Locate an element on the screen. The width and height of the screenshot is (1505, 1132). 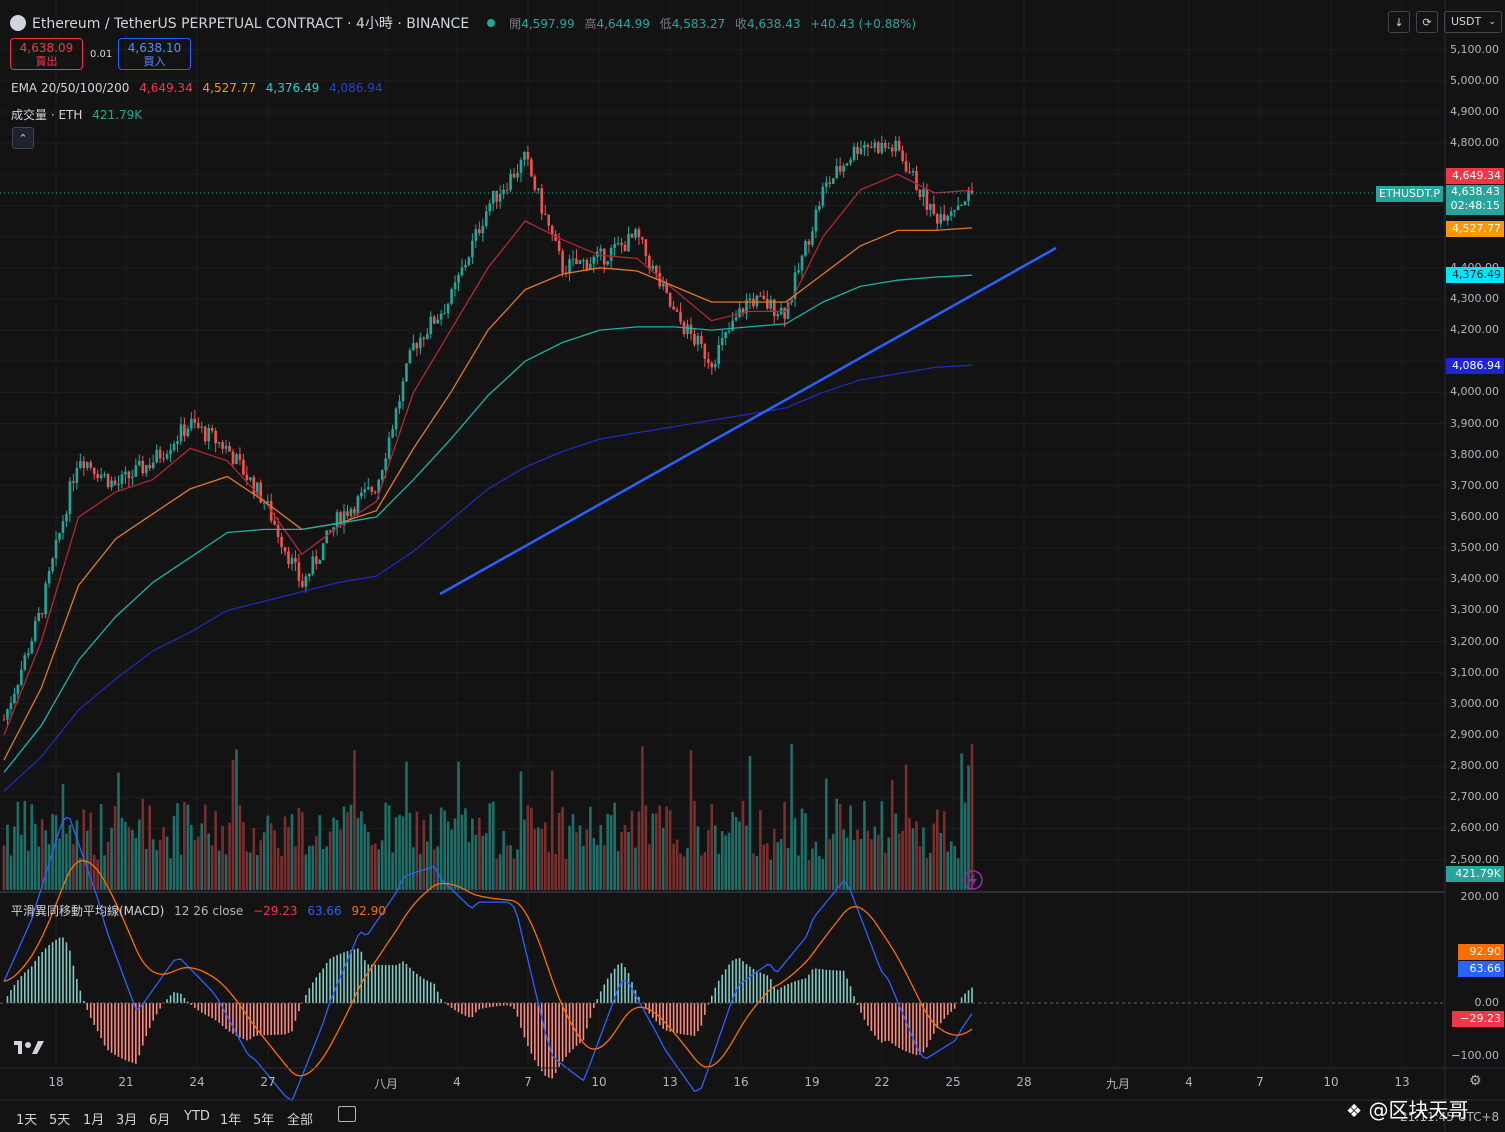
buy-button: 4,638.10 買入 is located at coordinates (154, 54).